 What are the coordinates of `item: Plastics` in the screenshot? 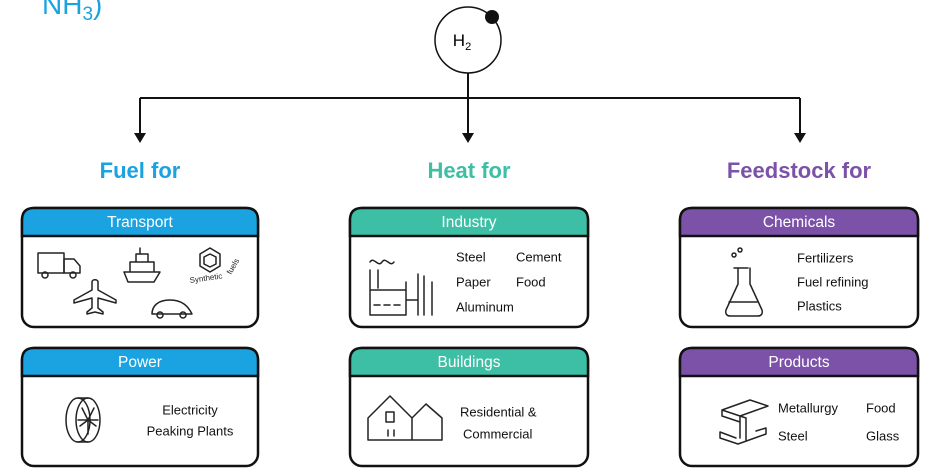 It's located at (819, 305).